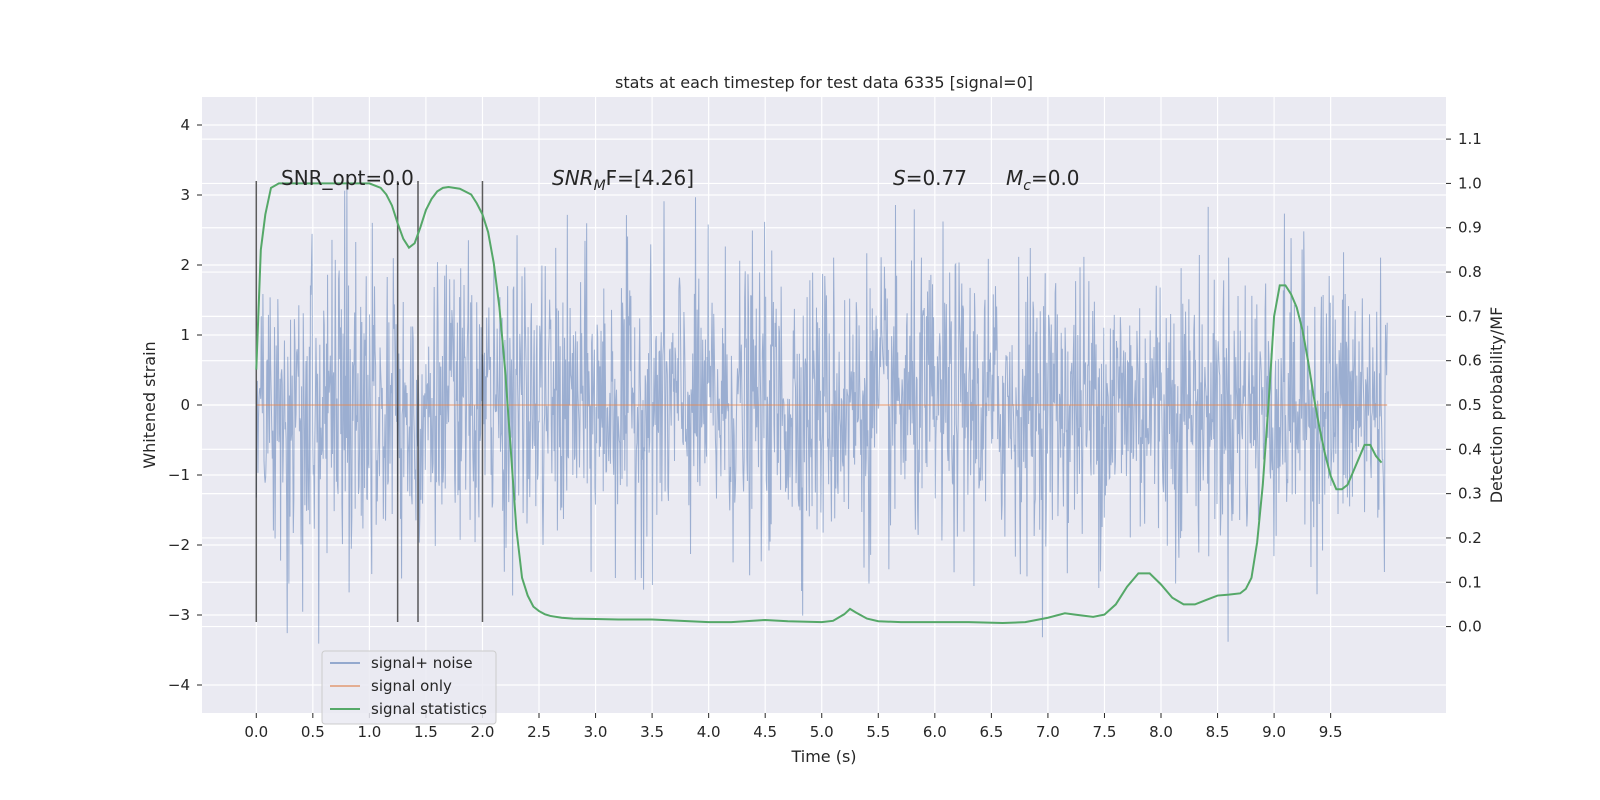 The height and width of the screenshot is (800, 1600). Describe the element at coordinates (429, 709) in the screenshot. I see `legend-label-signal-statistics: signal statistics` at that location.